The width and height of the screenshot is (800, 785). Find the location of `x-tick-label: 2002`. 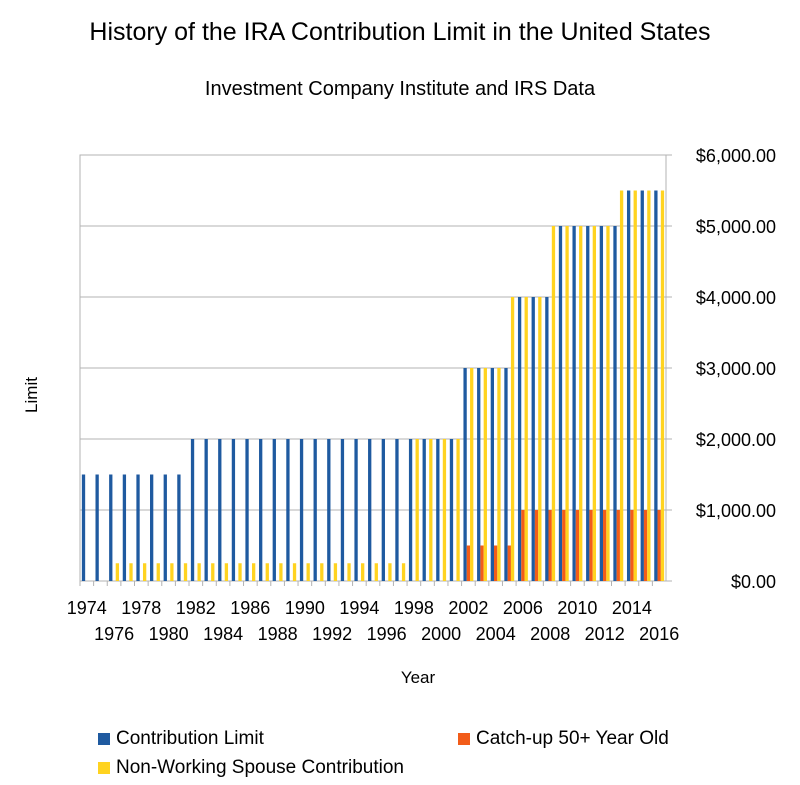

x-tick-label: 2002 is located at coordinates (468, 608).